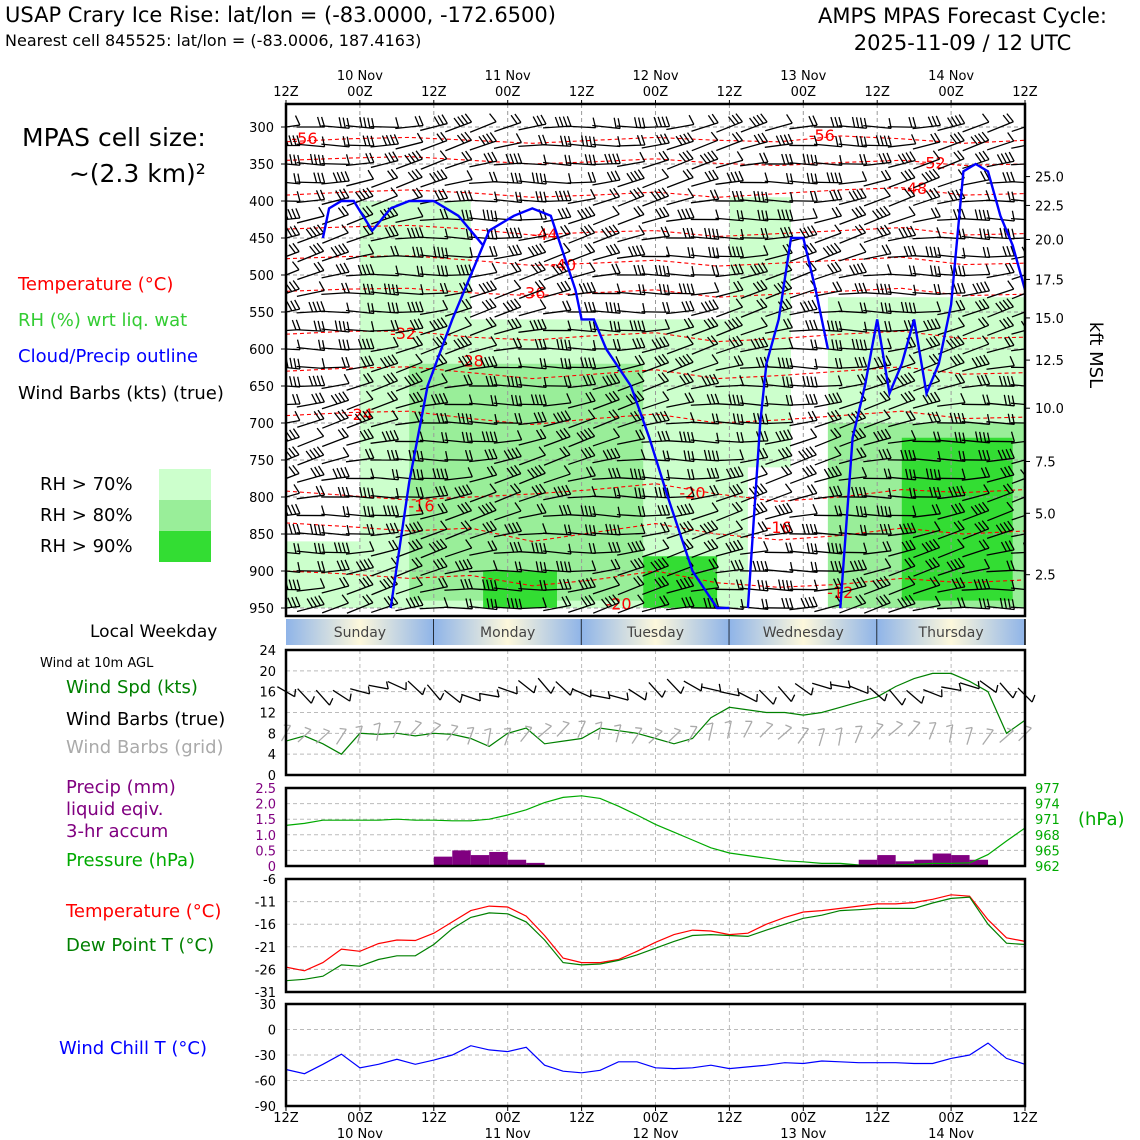 The width and height of the screenshot is (1140, 1140). I want to click on temp-label: Temperature (°C), so click(144, 911).